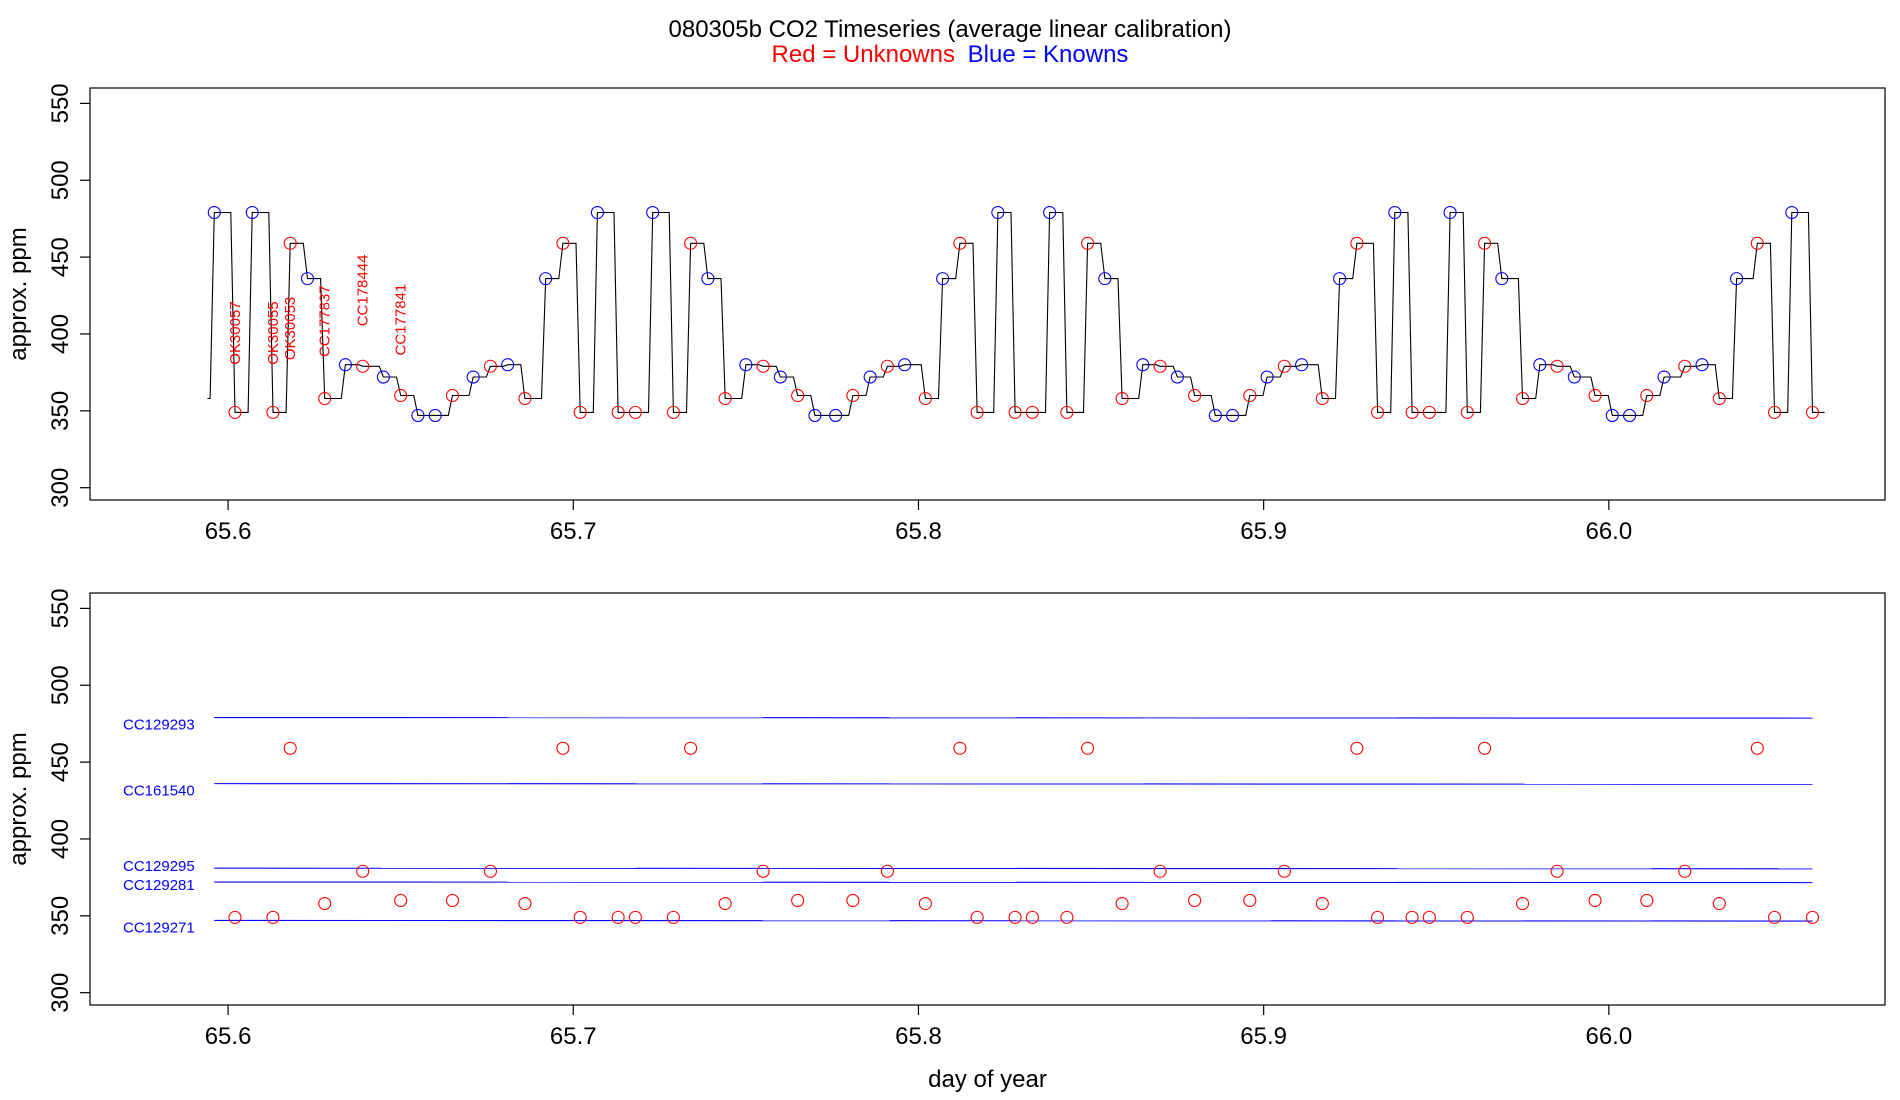 This screenshot has height=1100, width=1900. I want to click on y-tick-label: 300, so click(60, 488).